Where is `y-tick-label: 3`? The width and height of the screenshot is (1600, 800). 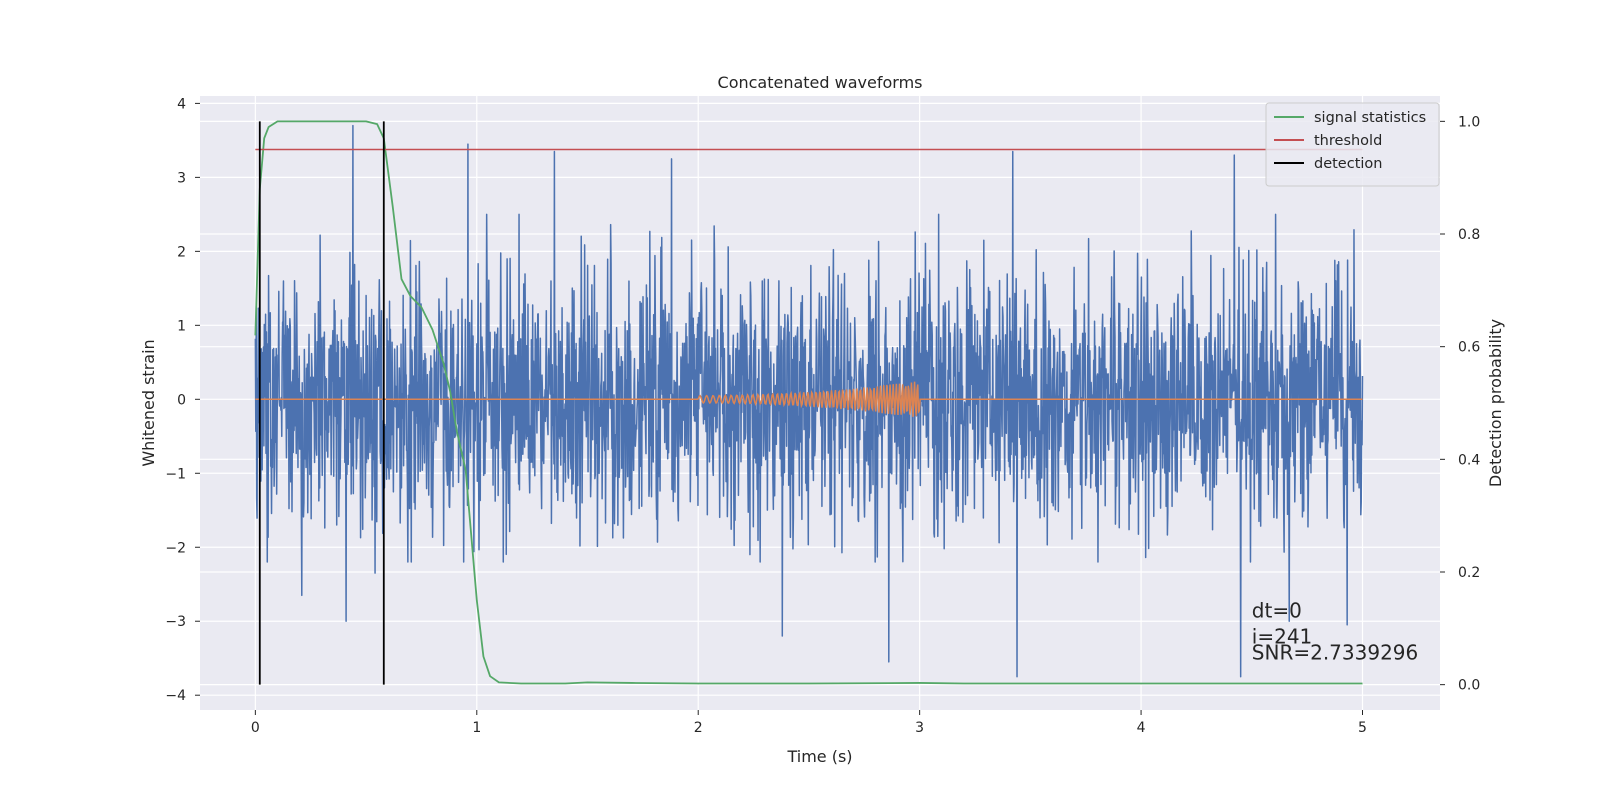
y-tick-label: 3 is located at coordinates (181, 178).